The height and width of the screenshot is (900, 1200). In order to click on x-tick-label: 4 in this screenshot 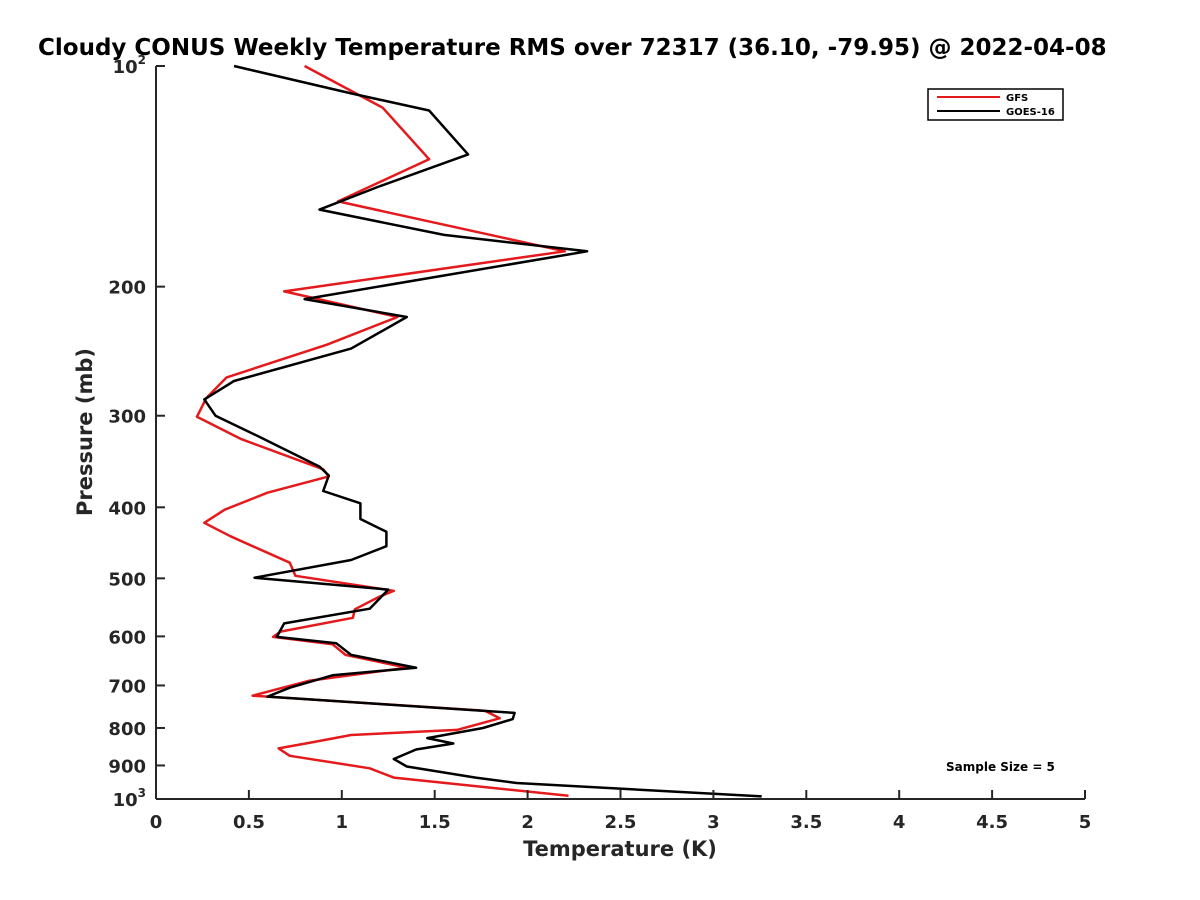, I will do `click(899, 822)`.